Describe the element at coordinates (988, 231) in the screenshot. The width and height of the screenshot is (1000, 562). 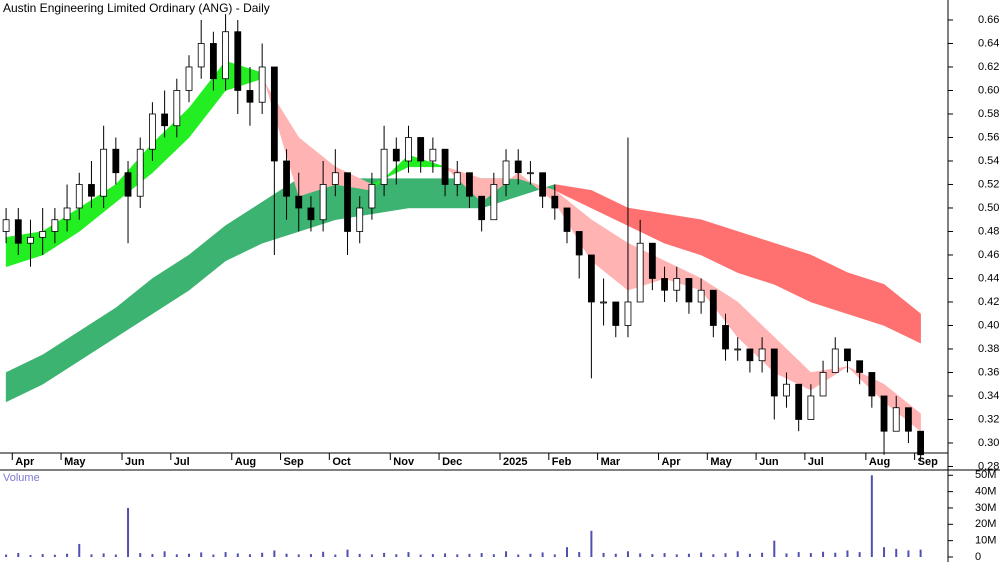
I see `y-tick-label: 0.48` at that location.